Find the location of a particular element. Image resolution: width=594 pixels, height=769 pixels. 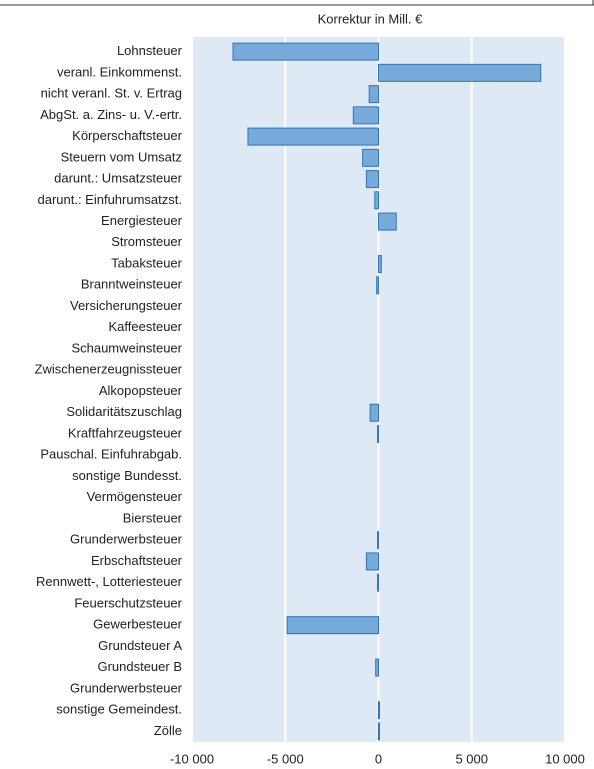

y-tick-label: darunt.: Umsatzsteuer is located at coordinates (118, 178).